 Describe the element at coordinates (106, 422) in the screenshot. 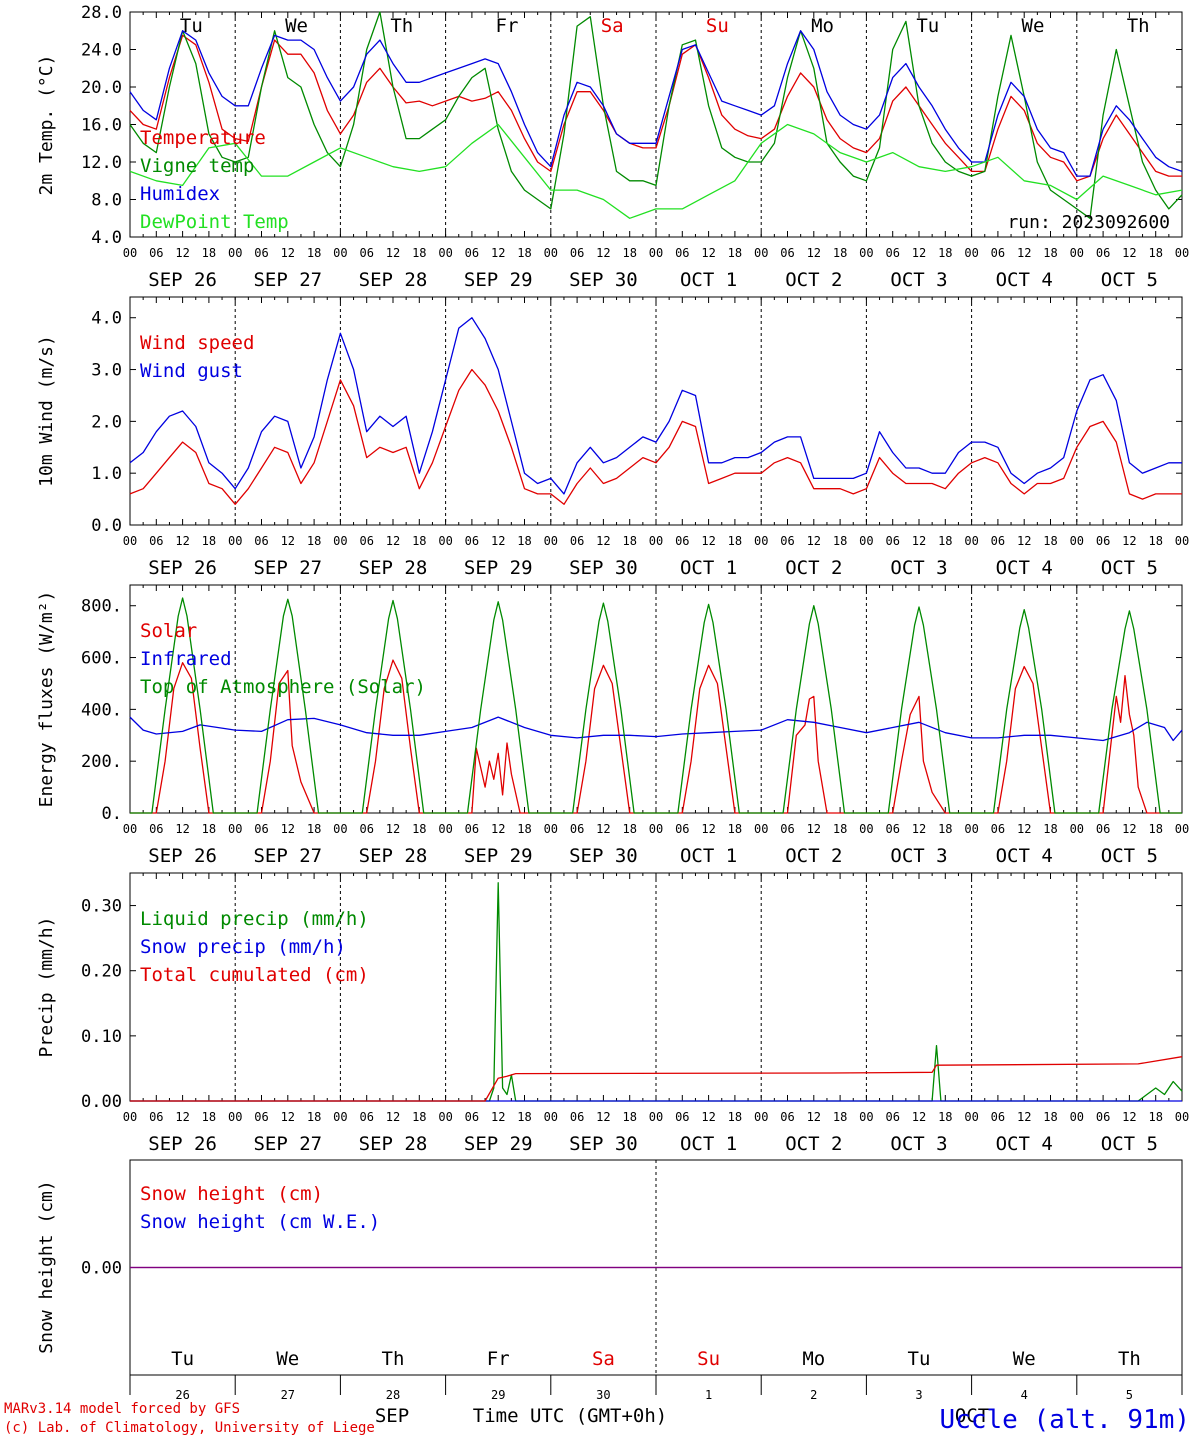

I see `y-tick-label: 2.0` at that location.